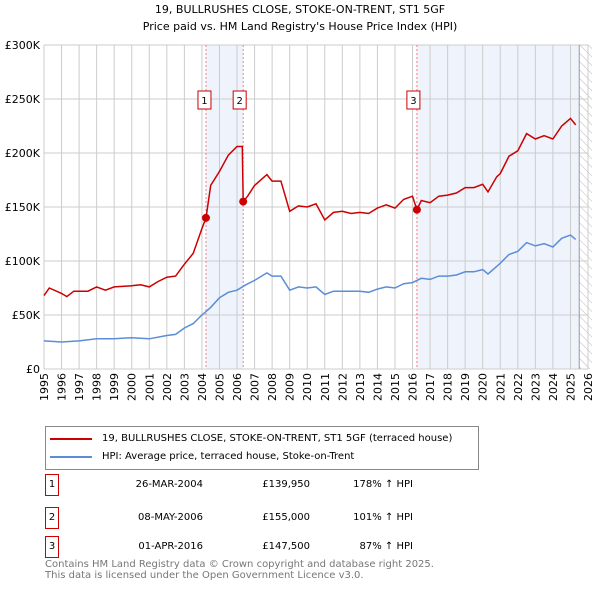 The height and width of the screenshot is (590, 600). What do you see at coordinates (286, 546) in the screenshot?
I see `sale-price: £147,500` at bounding box center [286, 546].